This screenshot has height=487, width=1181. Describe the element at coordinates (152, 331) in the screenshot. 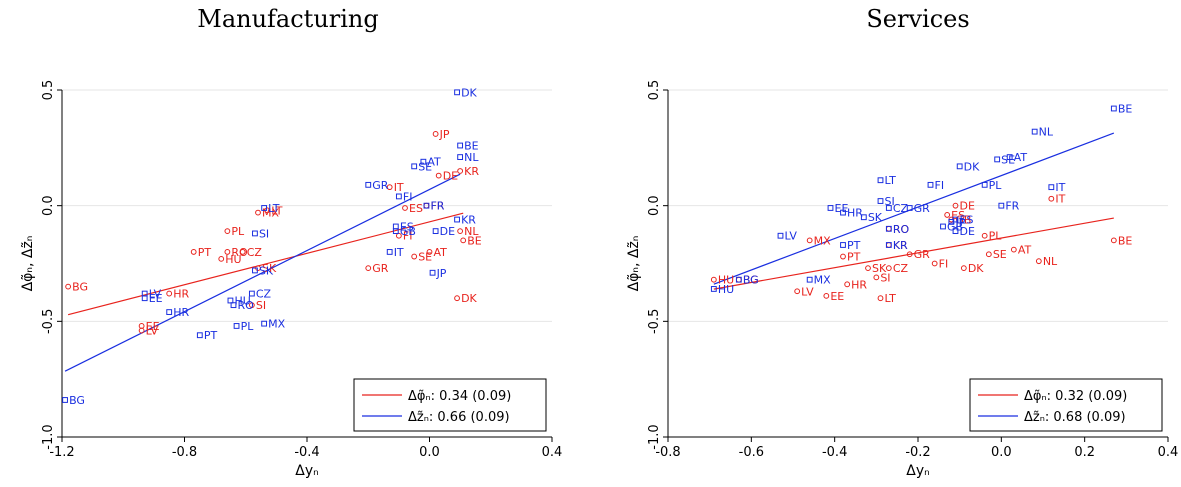

I see `point-label: LV` at that location.